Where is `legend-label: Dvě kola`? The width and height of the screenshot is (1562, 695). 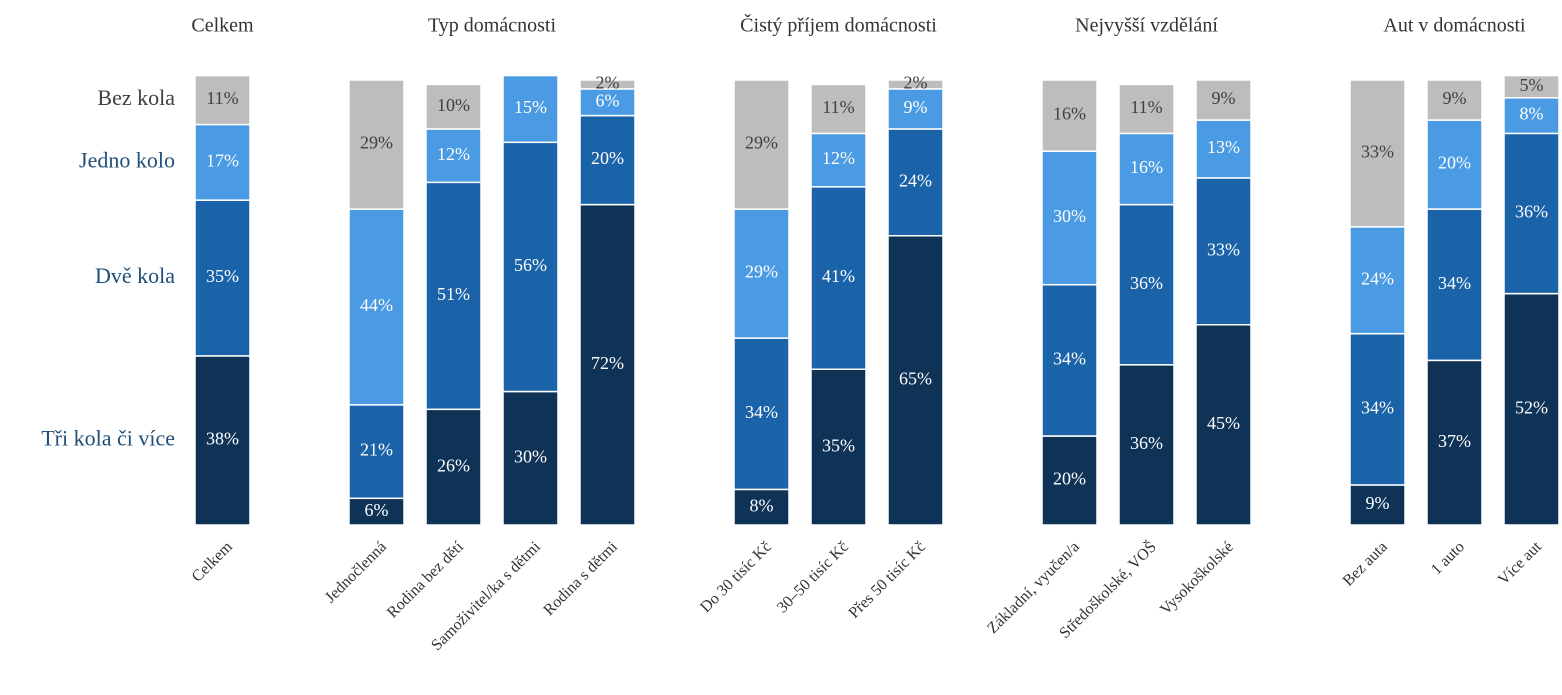 legend-label: Dvě kola is located at coordinates (135, 275).